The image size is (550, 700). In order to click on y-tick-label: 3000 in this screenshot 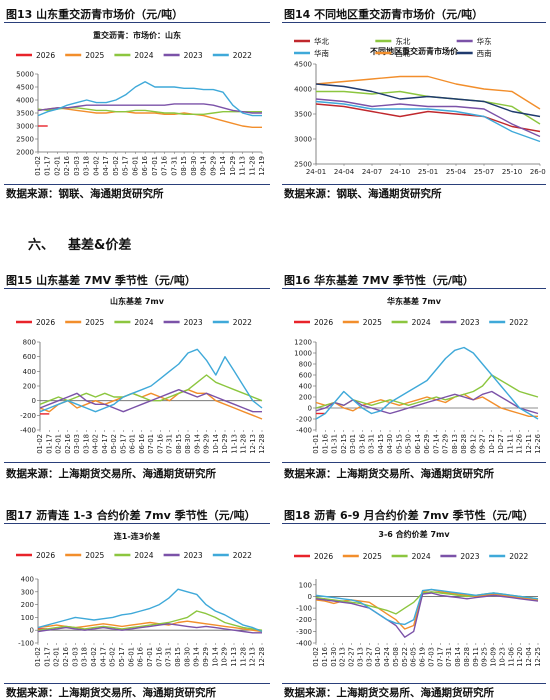, I will do `click(25, 127)`.